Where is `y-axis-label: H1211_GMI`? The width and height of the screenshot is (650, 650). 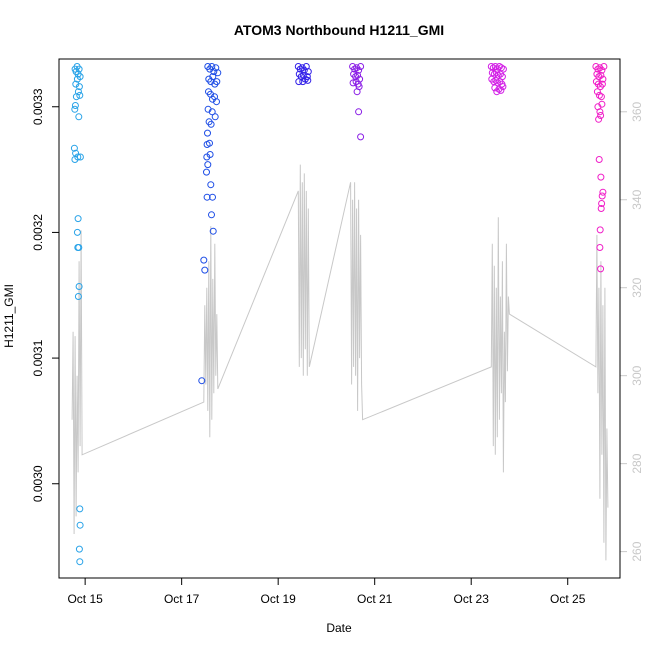 y-axis-label: H1211_GMI is located at coordinates (9, 316).